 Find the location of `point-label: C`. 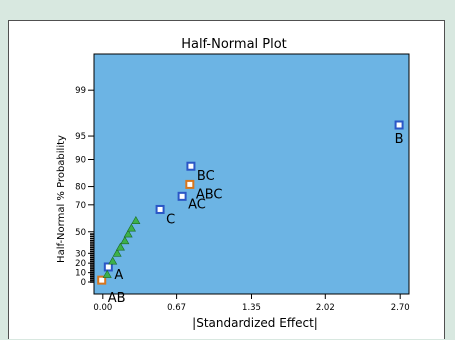

point-label: C is located at coordinates (170, 219).